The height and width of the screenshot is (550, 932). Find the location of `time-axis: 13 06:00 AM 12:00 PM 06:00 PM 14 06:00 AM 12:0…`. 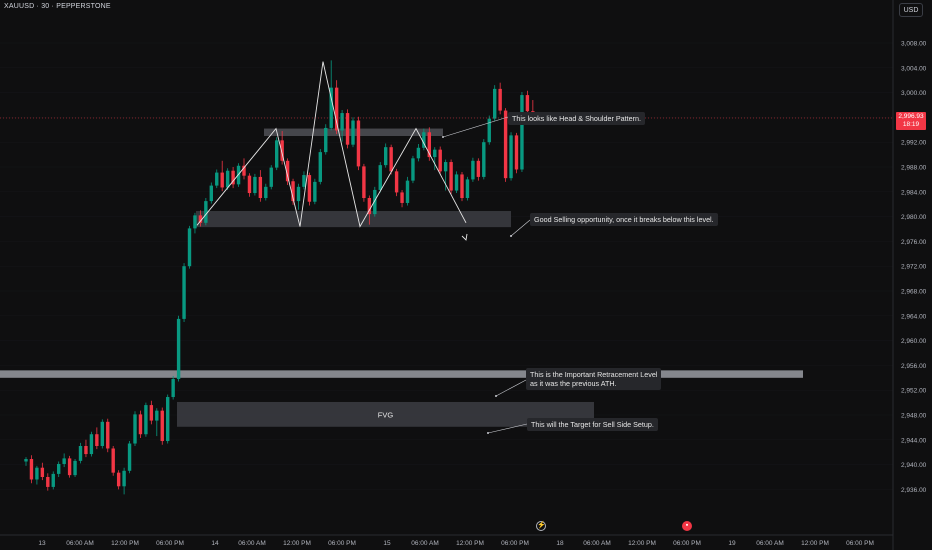

time-axis: 13 06:00 AM 12:00 PM 06:00 PM 14 06:00 AM 12:0… is located at coordinates (456, 543).